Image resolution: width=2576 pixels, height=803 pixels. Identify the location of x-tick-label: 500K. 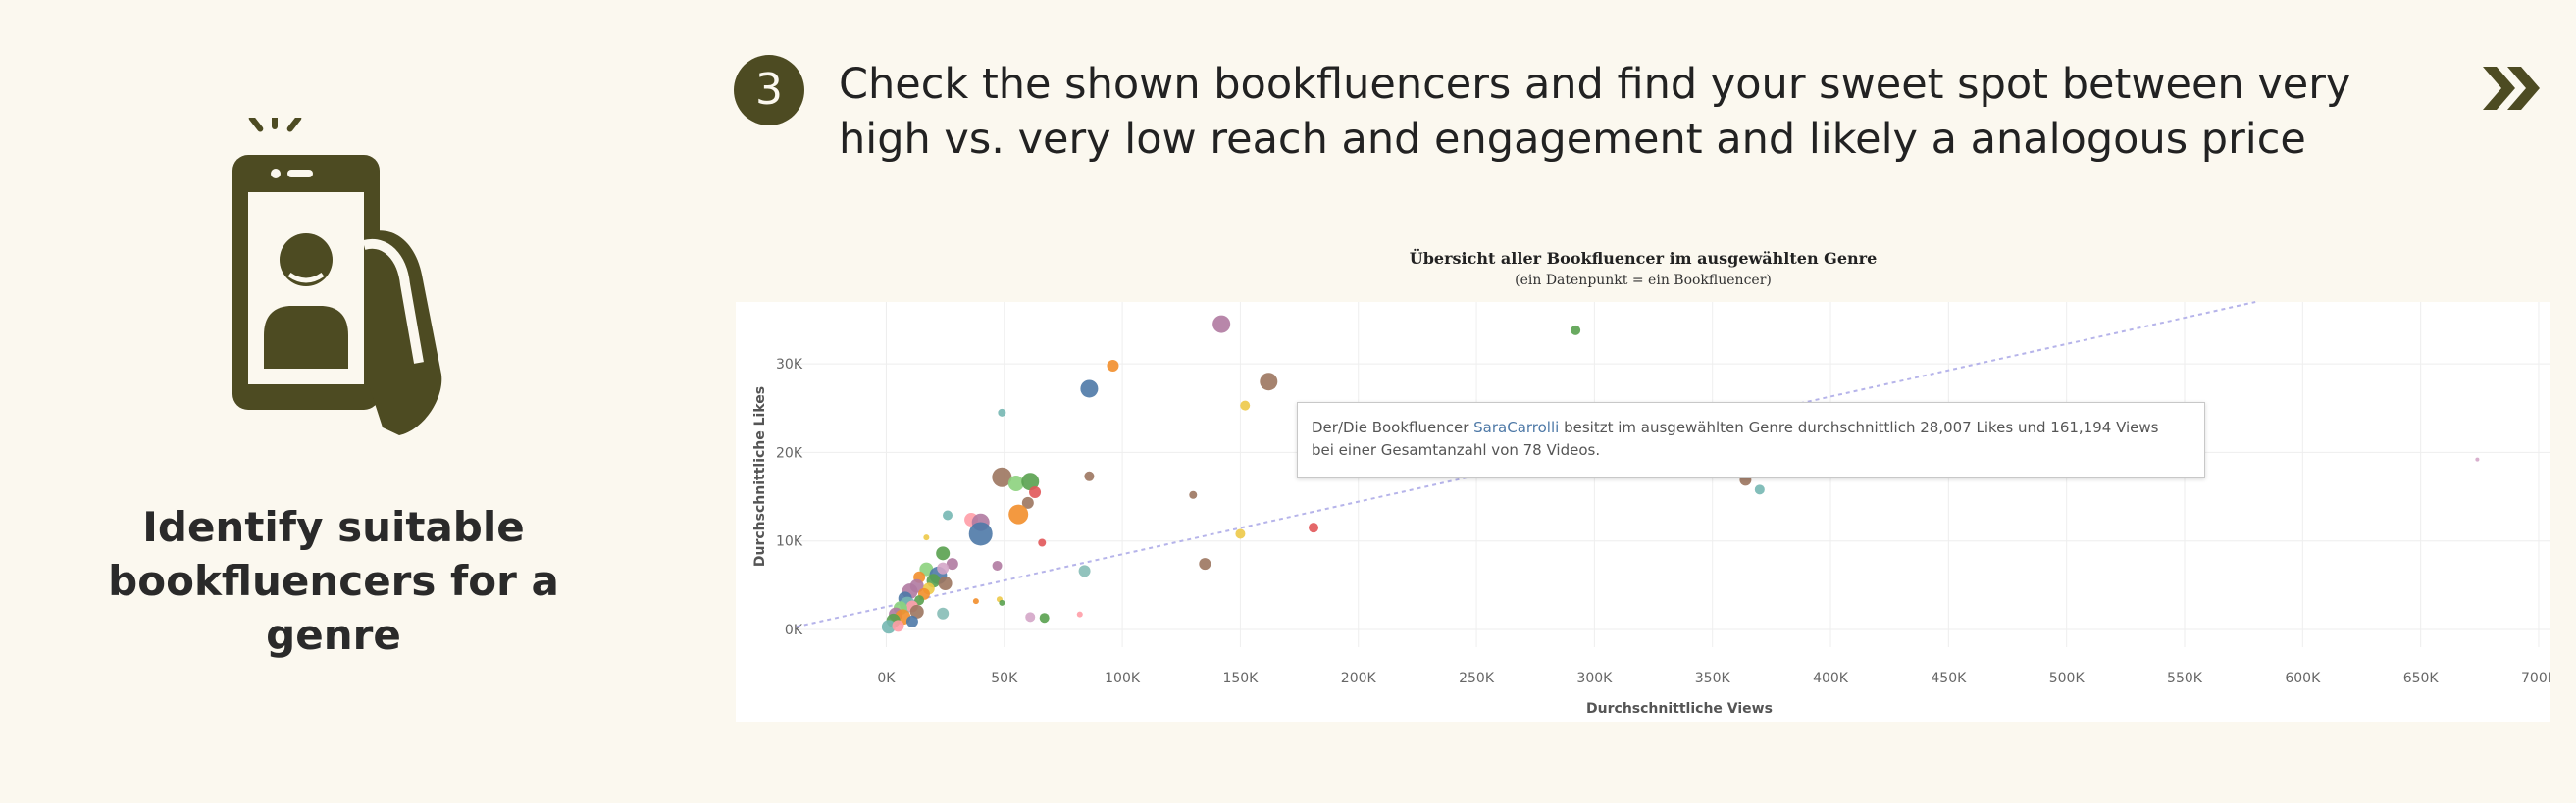
(2067, 678).